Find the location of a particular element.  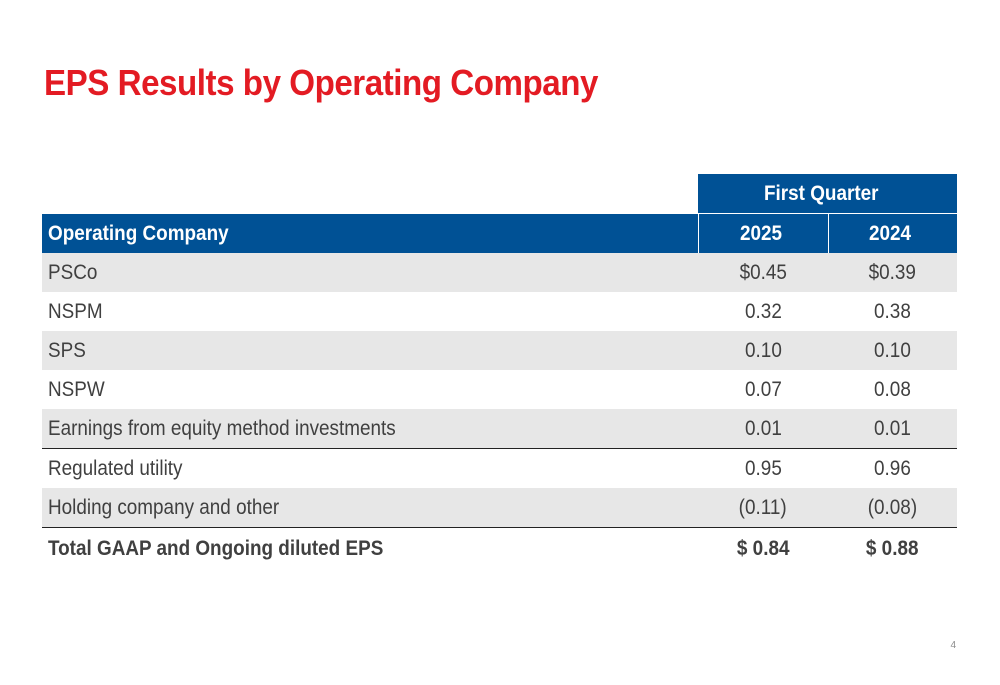

table-row: Holding company and other (0.11) (0.08) is located at coordinates (500, 508).